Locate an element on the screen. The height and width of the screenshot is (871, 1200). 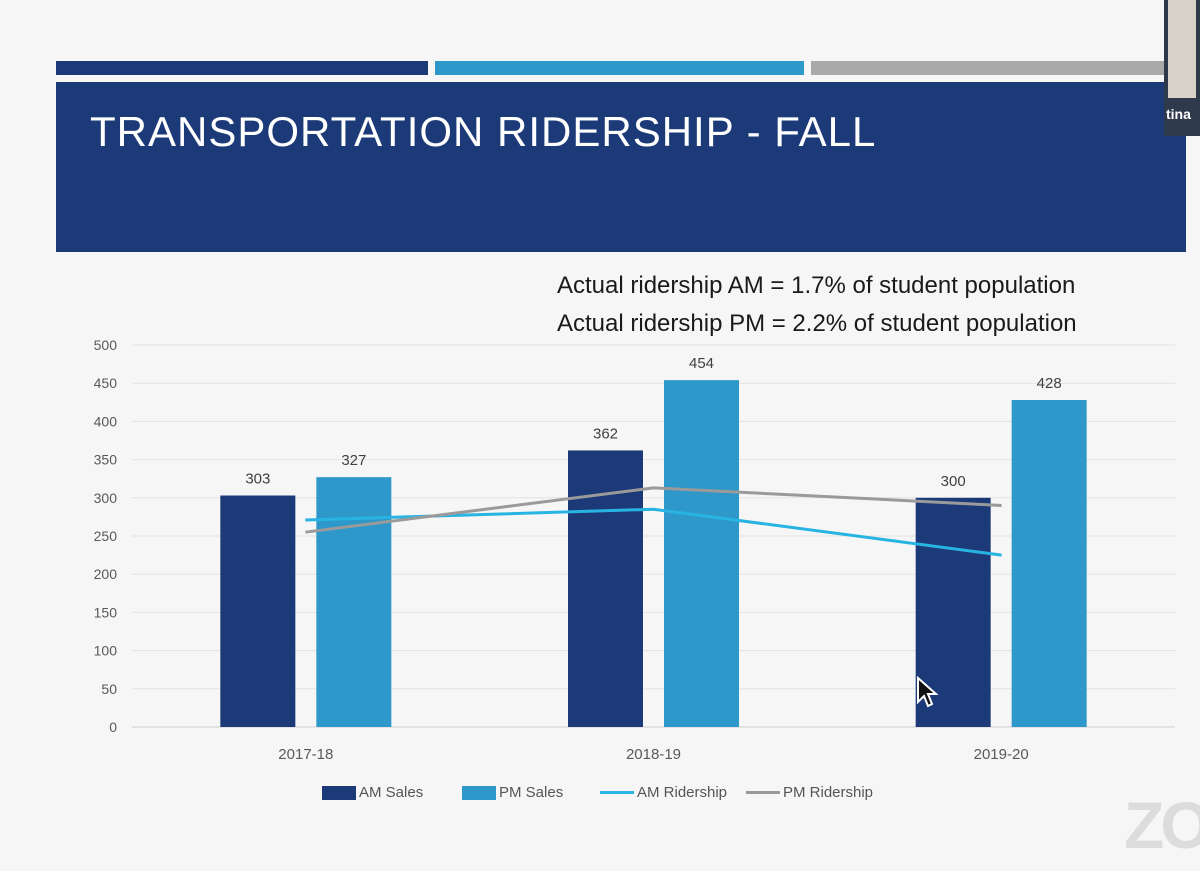
y-tick-label: 200 is located at coordinates (106, 574).